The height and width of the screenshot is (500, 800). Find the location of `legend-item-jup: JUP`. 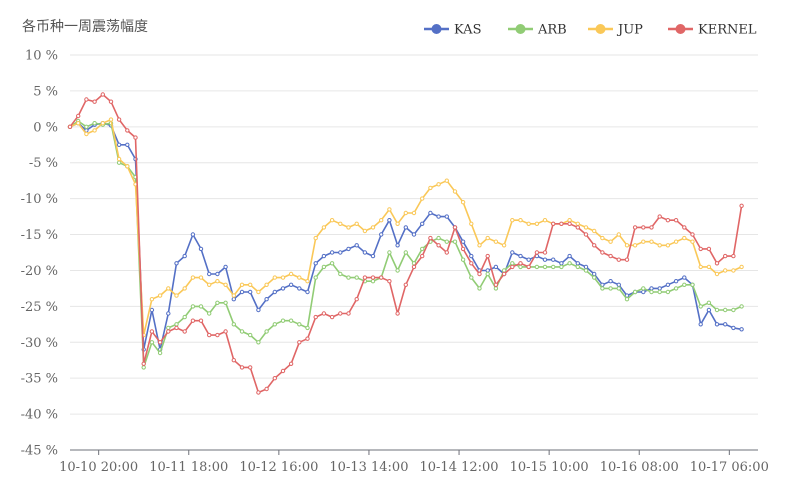

legend-item-jup: JUP is located at coordinates (615, 30).